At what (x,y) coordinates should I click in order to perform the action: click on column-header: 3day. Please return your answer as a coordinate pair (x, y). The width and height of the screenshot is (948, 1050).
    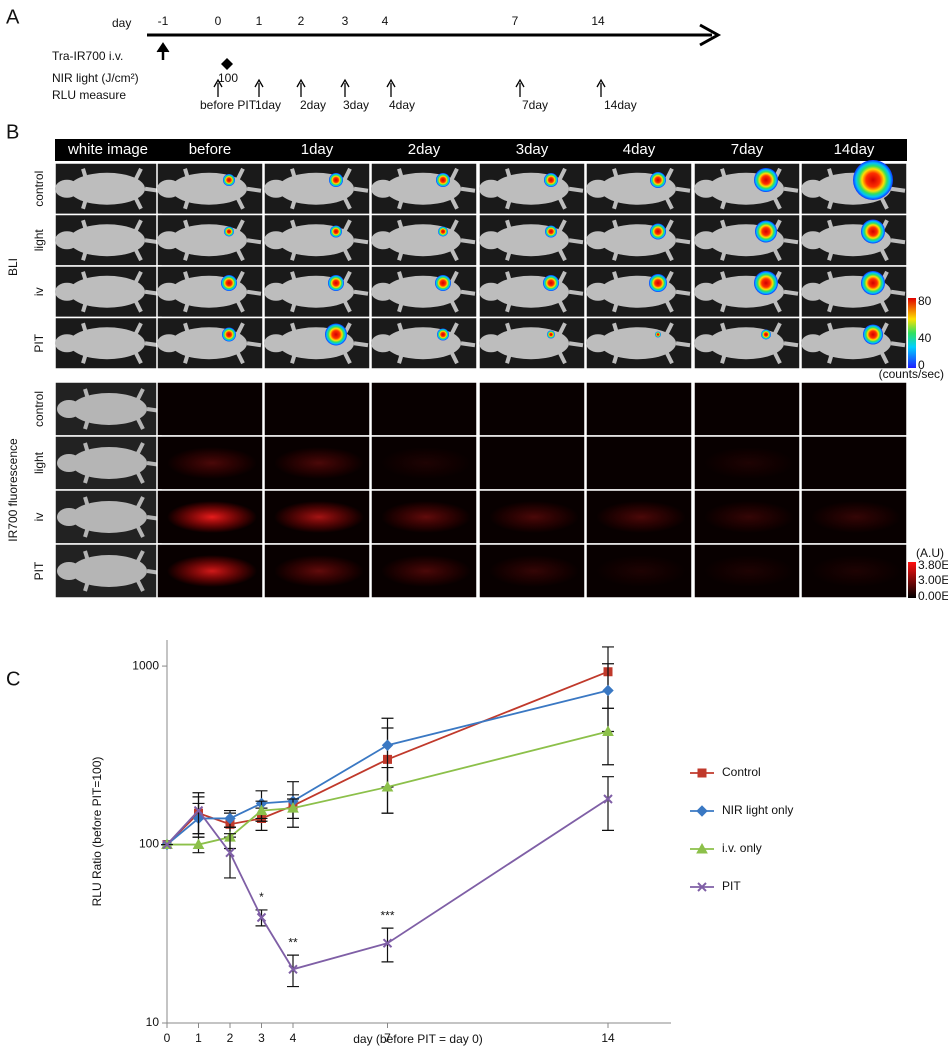
    Looking at the image, I should click on (532, 149).